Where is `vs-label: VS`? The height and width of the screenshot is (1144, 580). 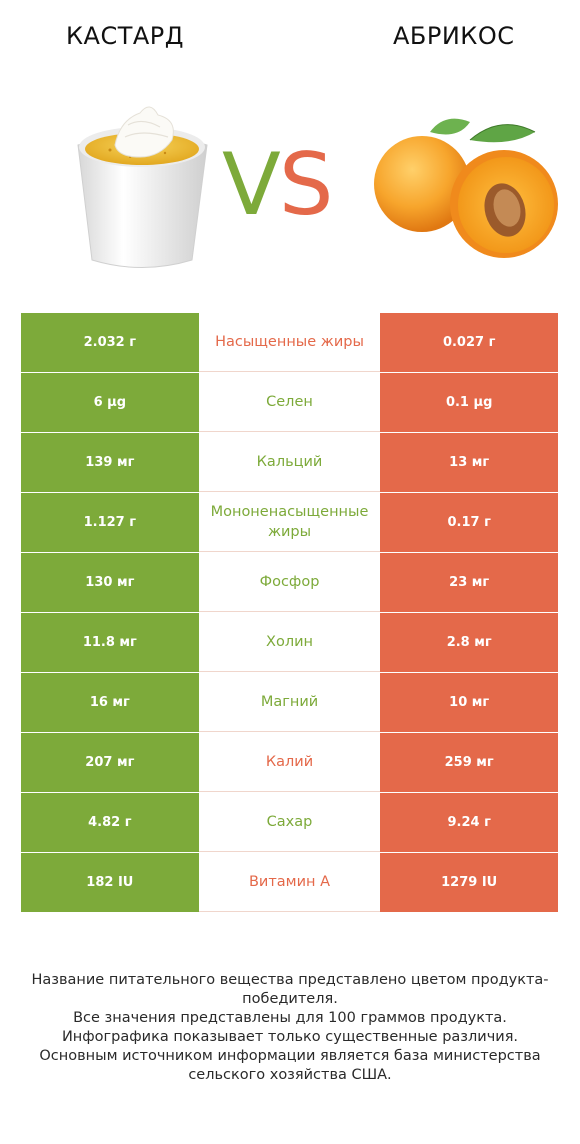
vs-label: VS is located at coordinates (278, 185).